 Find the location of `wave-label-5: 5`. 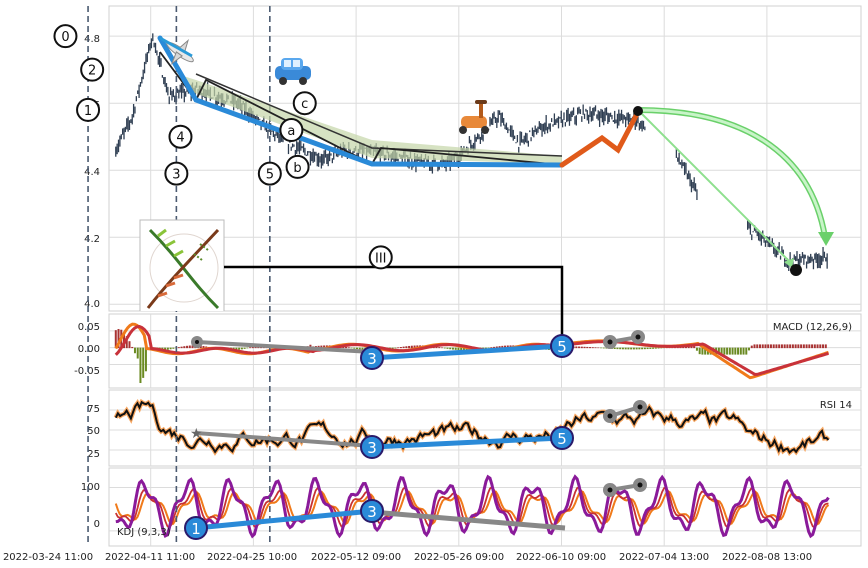

wave-label-5: 5 is located at coordinates (270, 175).